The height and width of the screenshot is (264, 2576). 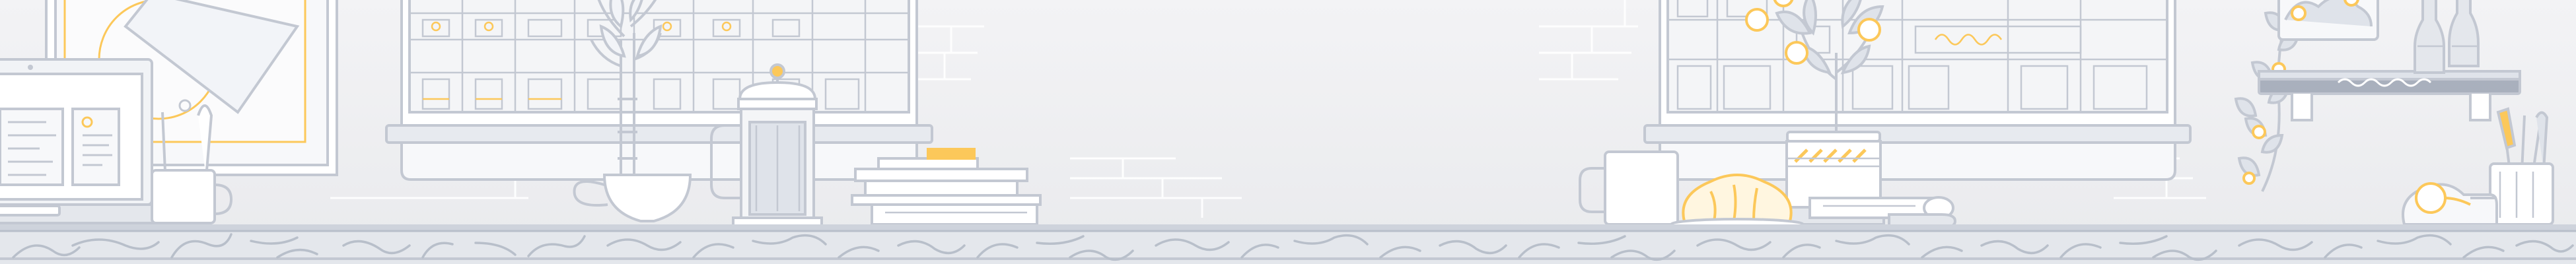 What do you see at coordinates (2447, 37) in the screenshot?
I see `bottle-icon` at bounding box center [2447, 37].